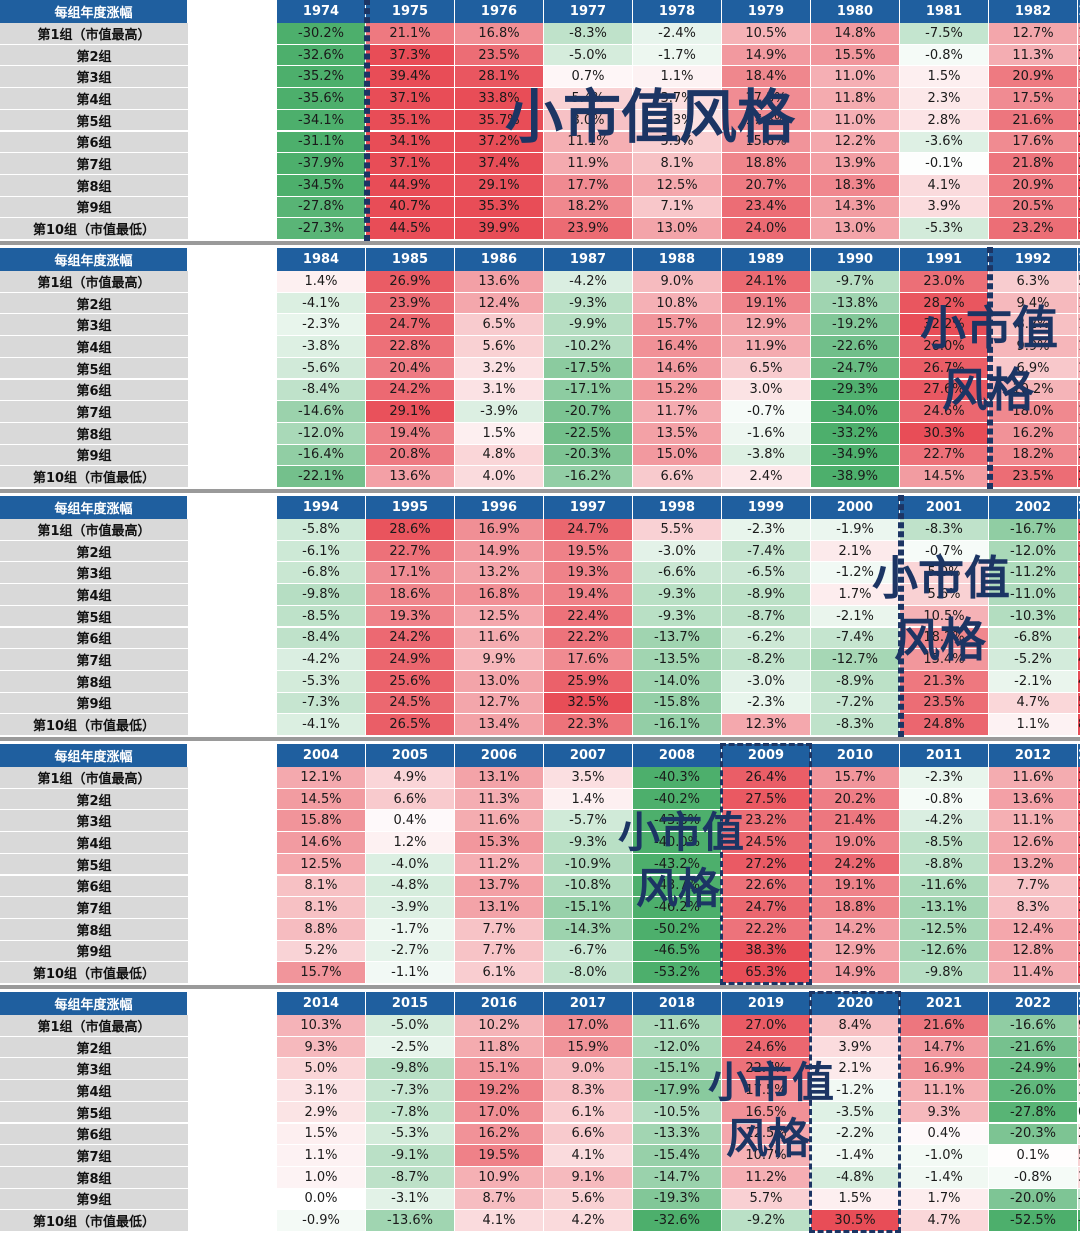 This screenshot has height=1233, width=1080. What do you see at coordinates (94, 325) in the screenshot?
I see `group-label: 第3组` at bounding box center [94, 325].